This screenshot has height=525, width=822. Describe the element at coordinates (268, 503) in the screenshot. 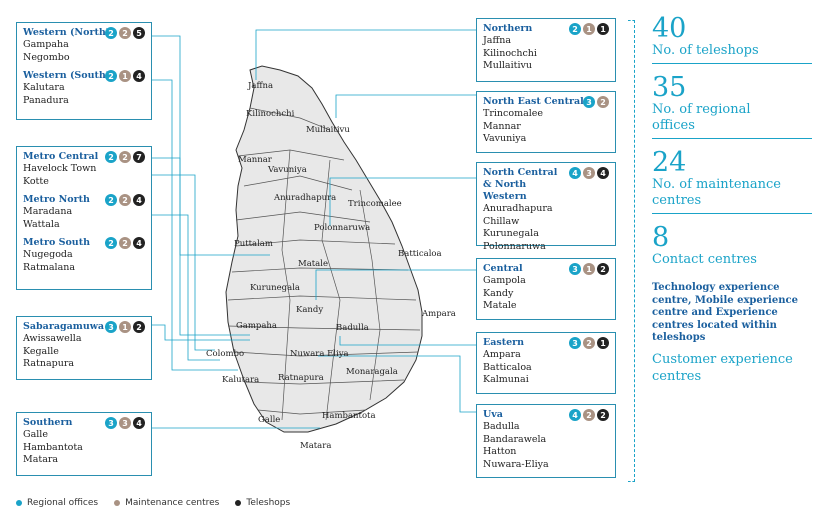

I see `legend-label: Teleshops` at that location.